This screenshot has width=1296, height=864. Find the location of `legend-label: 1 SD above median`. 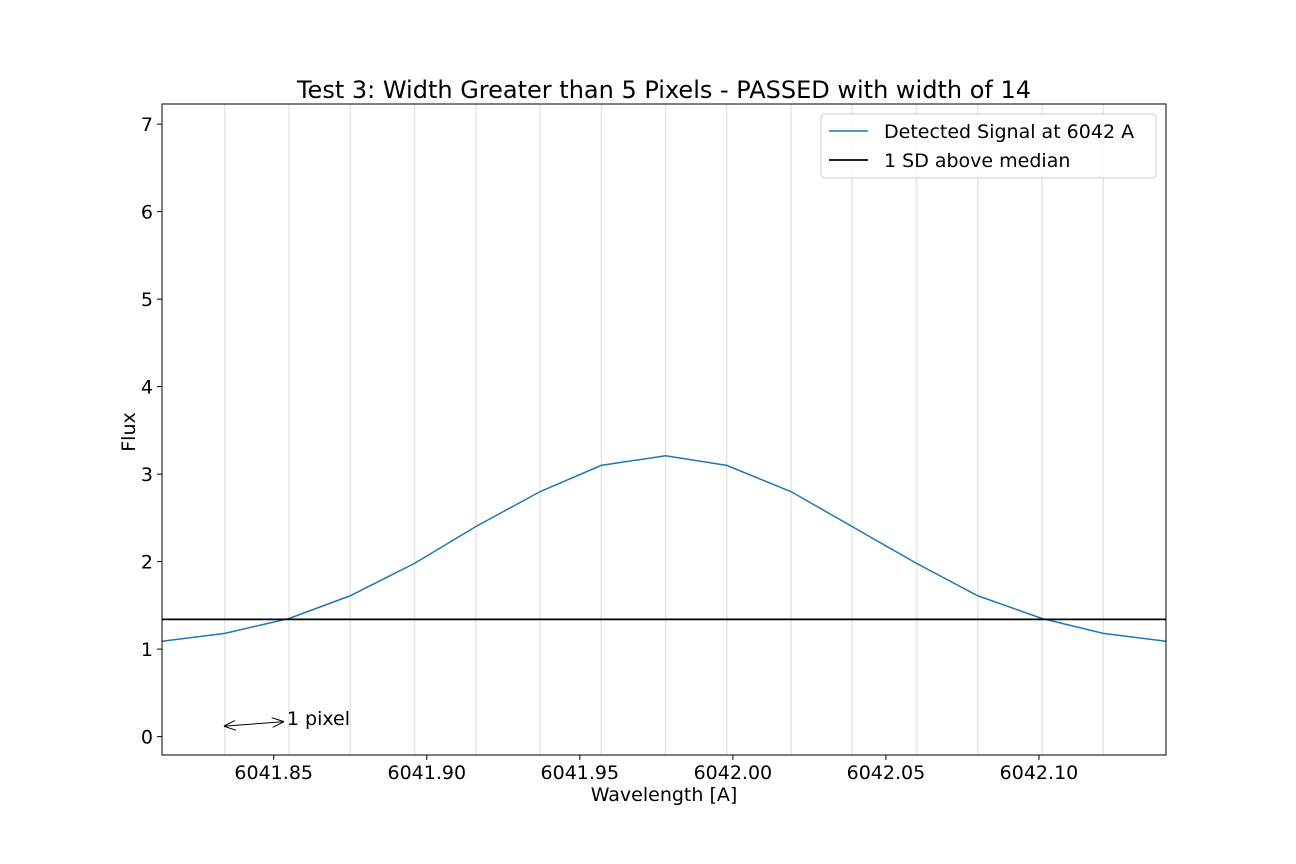

legend-label: 1 SD above median is located at coordinates (977, 161).